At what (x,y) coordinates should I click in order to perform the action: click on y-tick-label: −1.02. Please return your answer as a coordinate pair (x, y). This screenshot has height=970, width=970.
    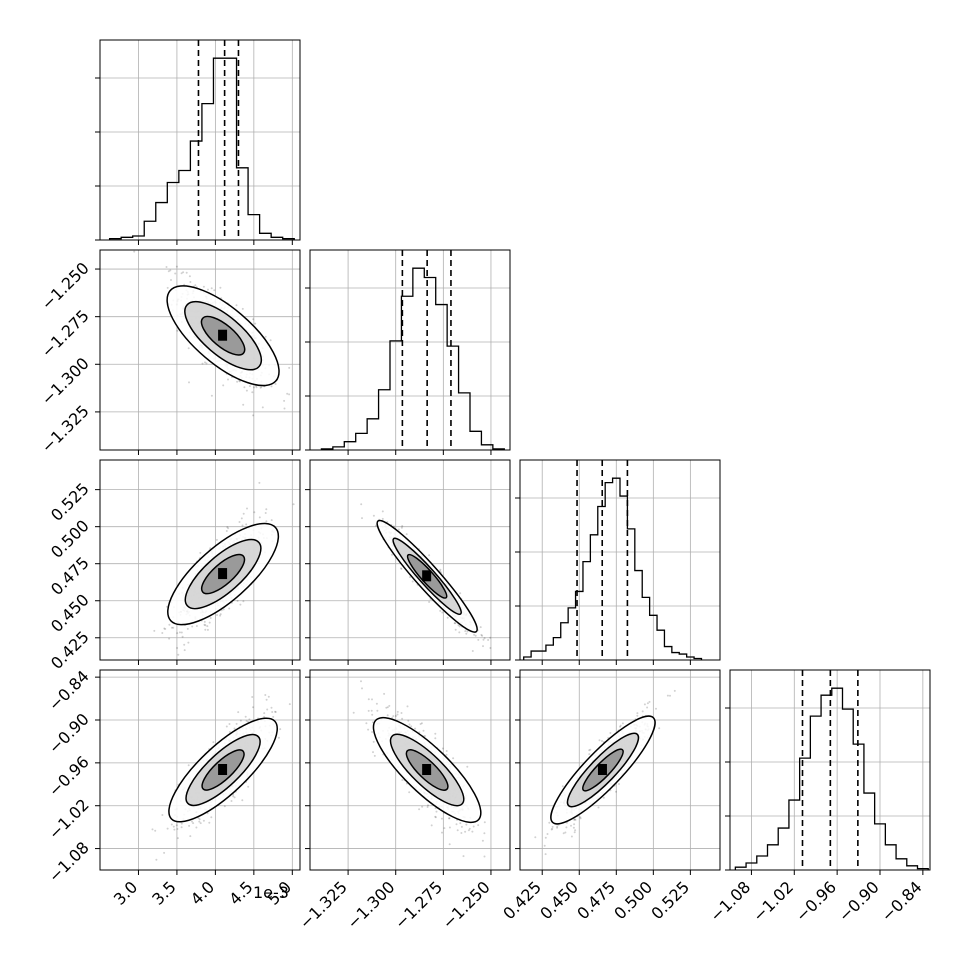
    Looking at the image, I should click on (69, 819).